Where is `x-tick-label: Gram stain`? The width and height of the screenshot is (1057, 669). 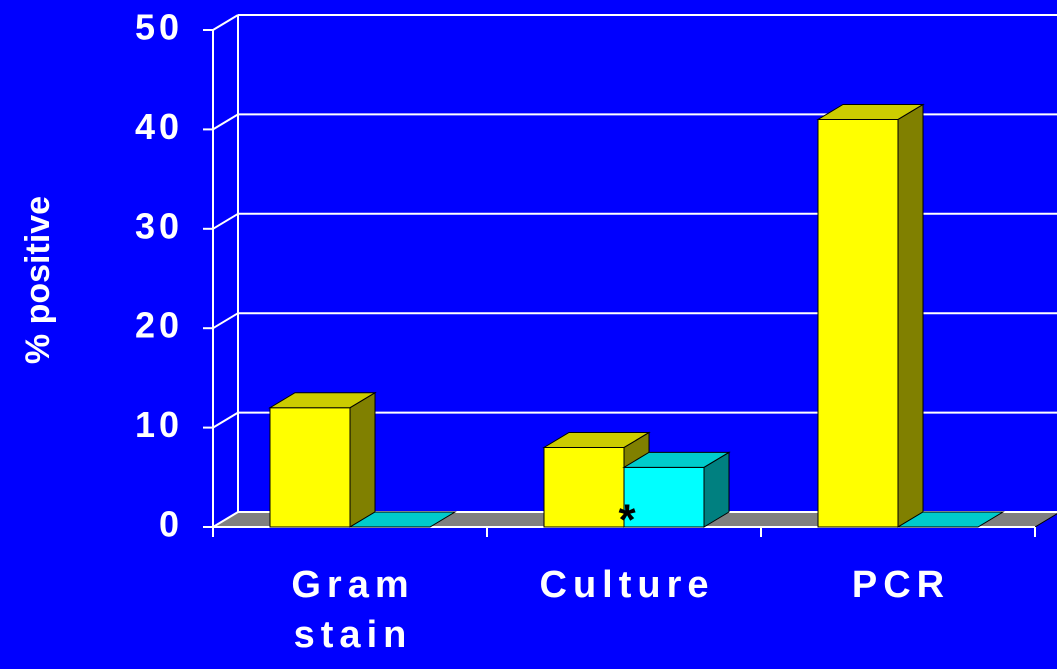 x-tick-label: Gram stain is located at coordinates (353, 610).